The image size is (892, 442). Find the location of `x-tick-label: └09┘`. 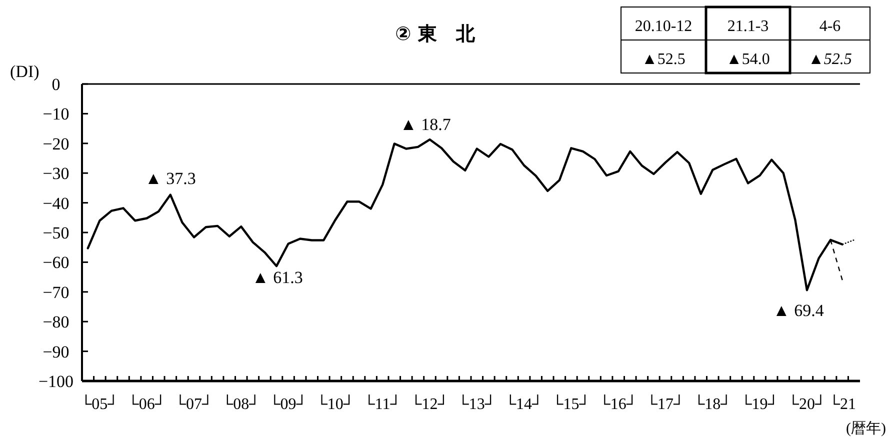

x-tick-label: └09┘ is located at coordinates (288, 403).